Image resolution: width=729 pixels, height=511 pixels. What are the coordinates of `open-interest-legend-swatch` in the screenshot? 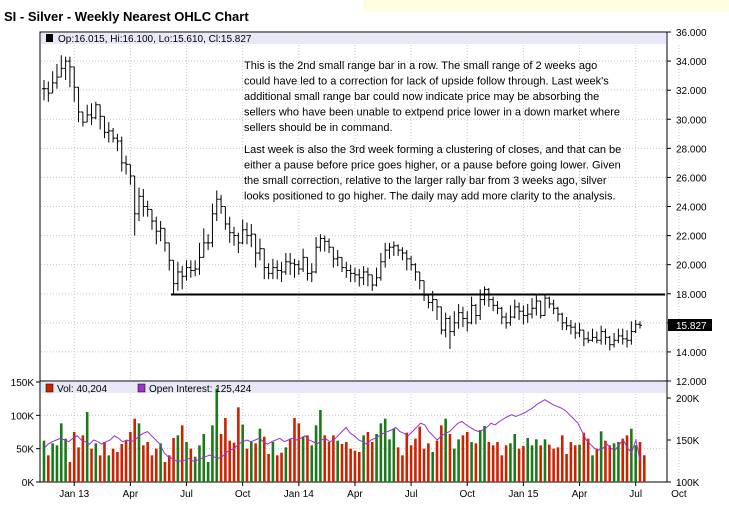 It's located at (141, 388).